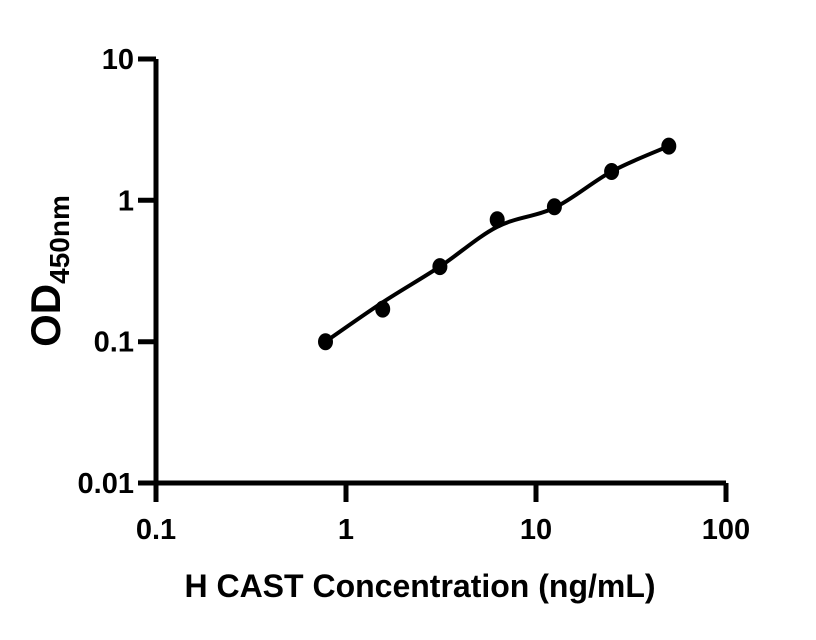 This screenshot has height=640, width=816. What do you see at coordinates (118, 60) in the screenshot?
I see `y-tick-label: 10` at bounding box center [118, 60].